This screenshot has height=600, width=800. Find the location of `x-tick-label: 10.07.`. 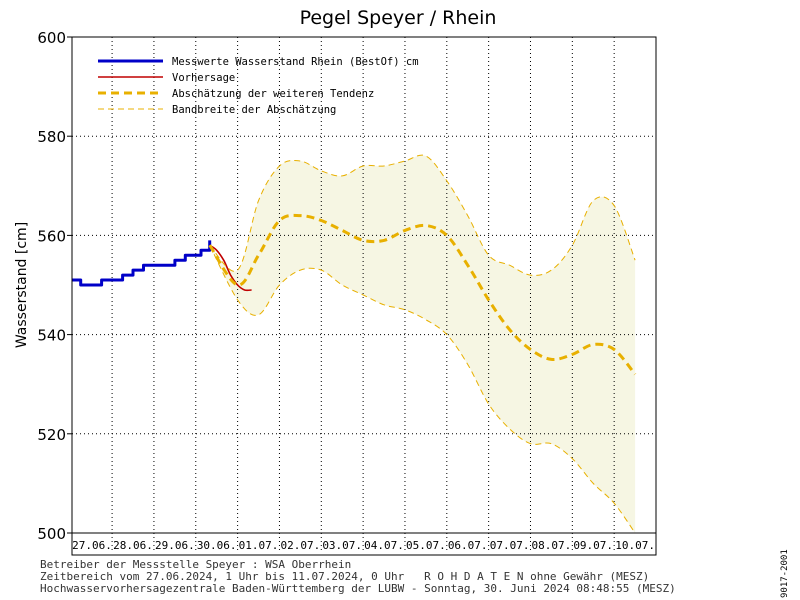

x-tick-label: 10.07. is located at coordinates (635, 545).